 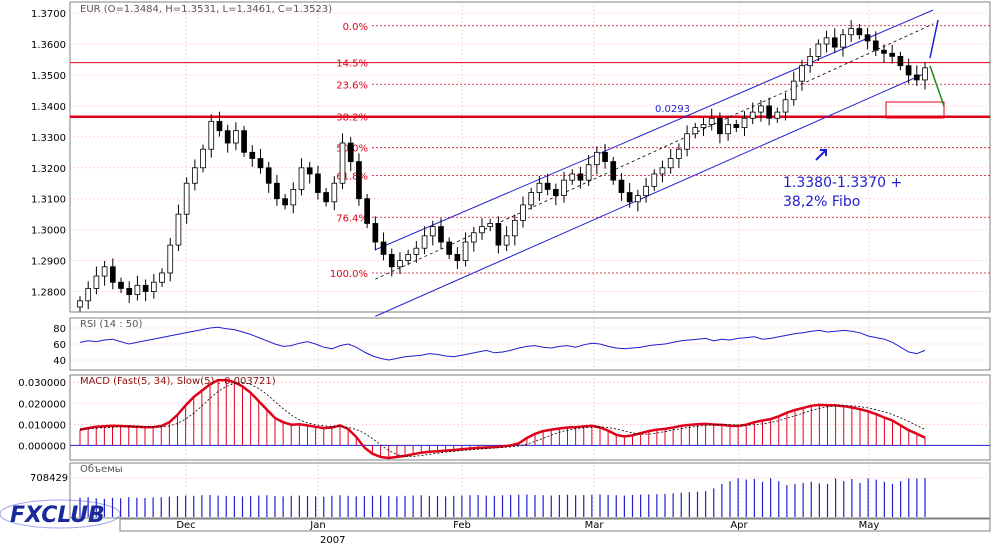 I want to click on annotation-line1: 1.3380-1.3370 +, so click(x=842, y=183).